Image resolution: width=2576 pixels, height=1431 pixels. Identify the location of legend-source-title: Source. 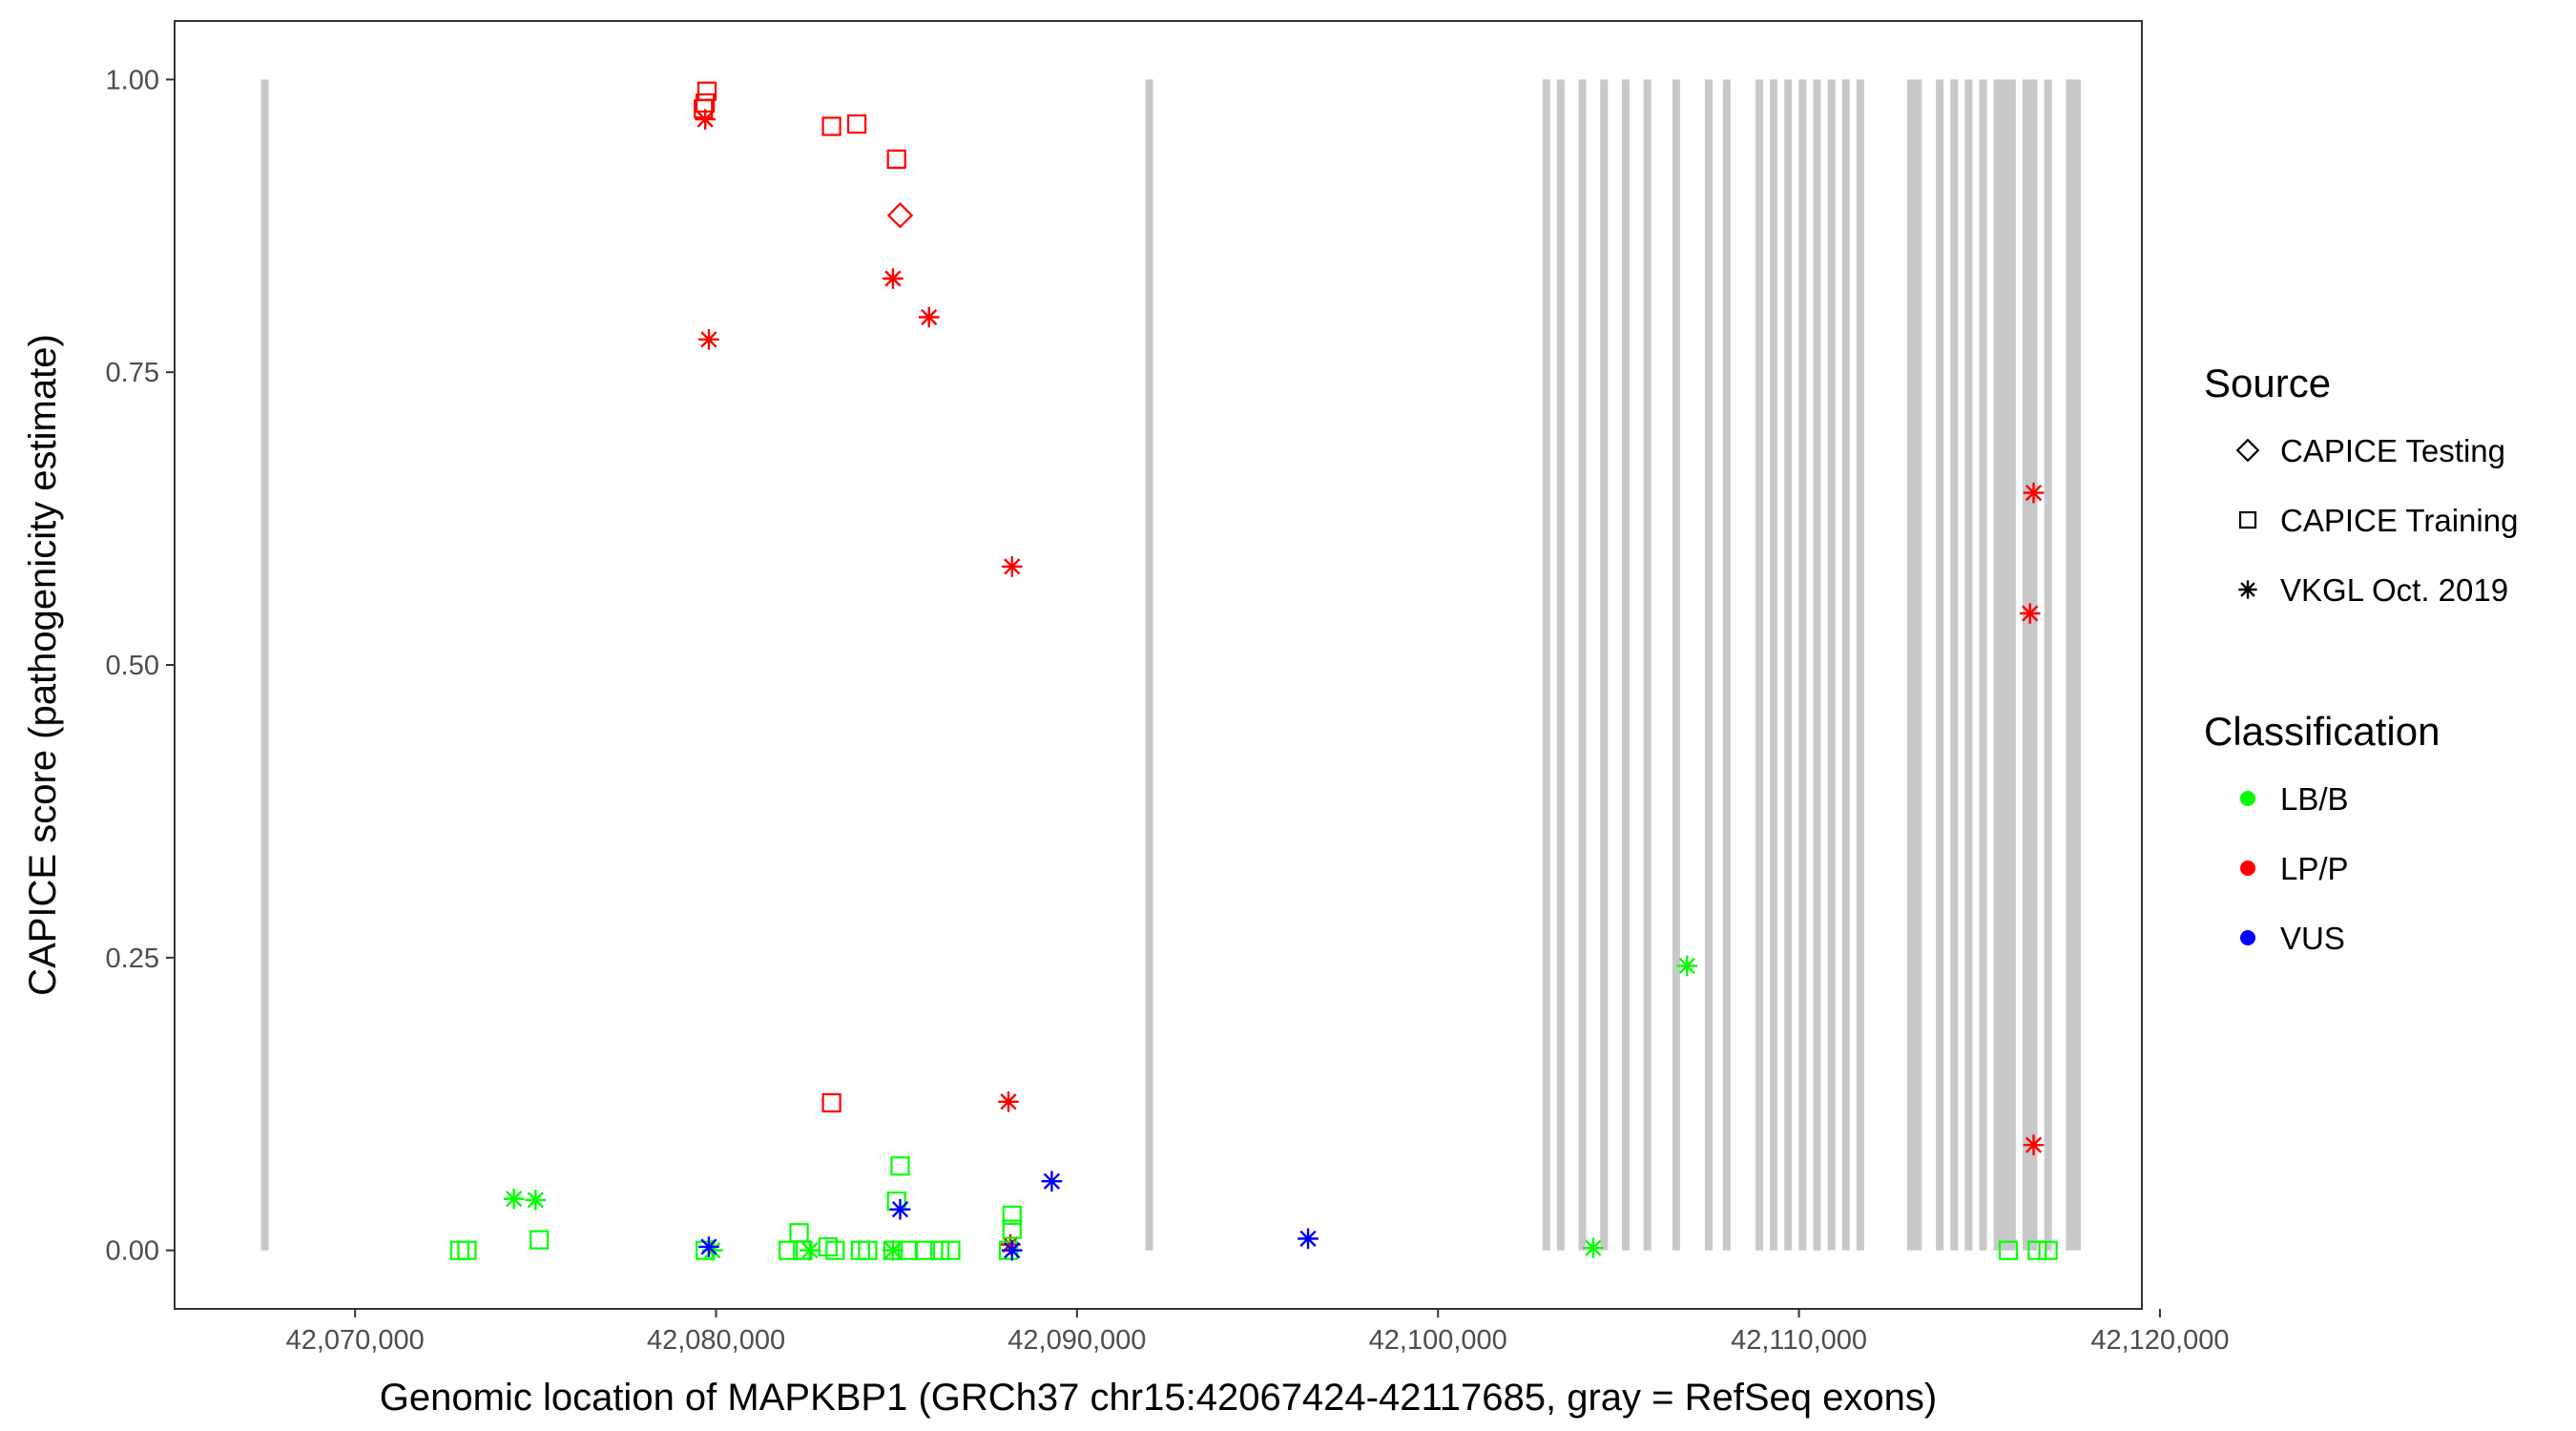
(2267, 383).